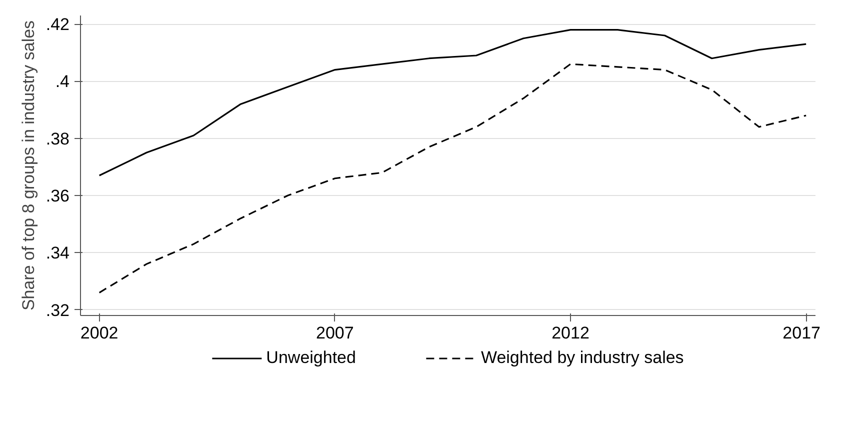  Describe the element at coordinates (801, 333) in the screenshot. I see `x-tick-label: 2017` at that location.